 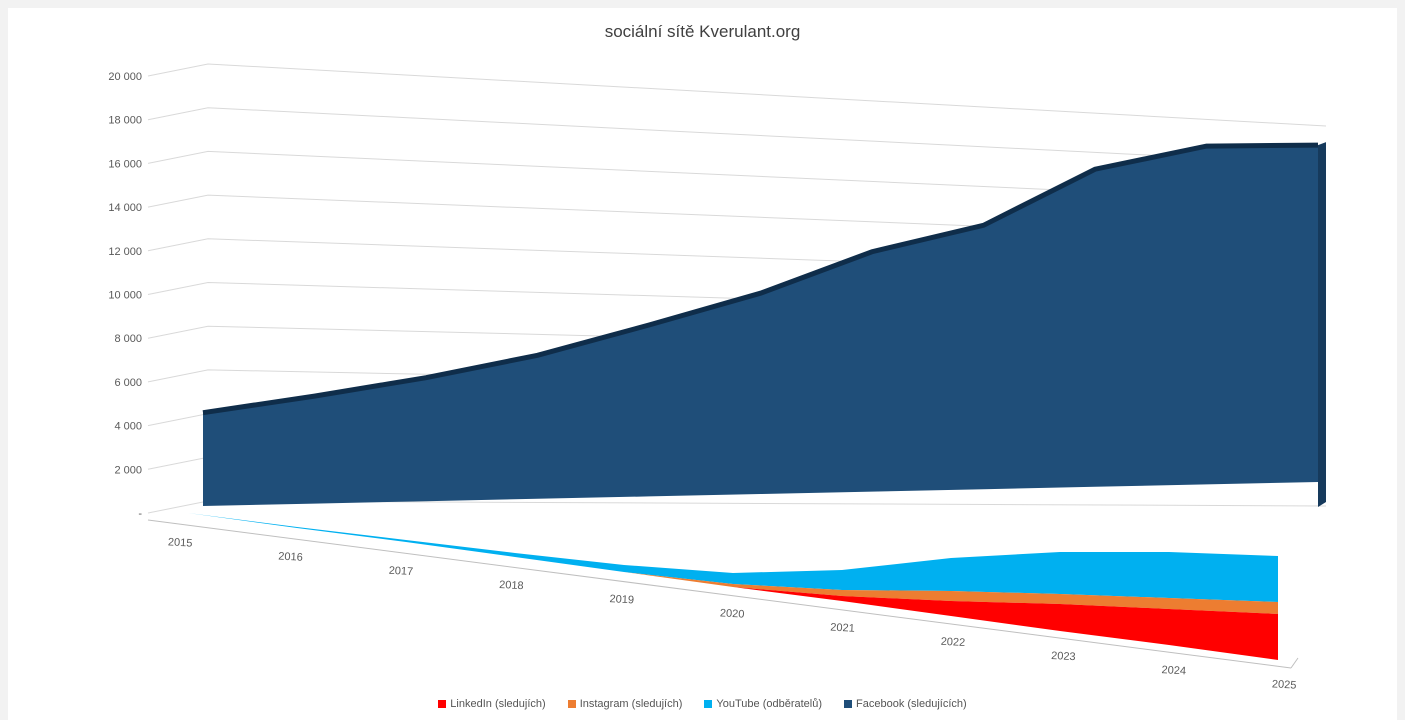 What do you see at coordinates (1294, 663) in the screenshot?
I see `floor-corner` at bounding box center [1294, 663].